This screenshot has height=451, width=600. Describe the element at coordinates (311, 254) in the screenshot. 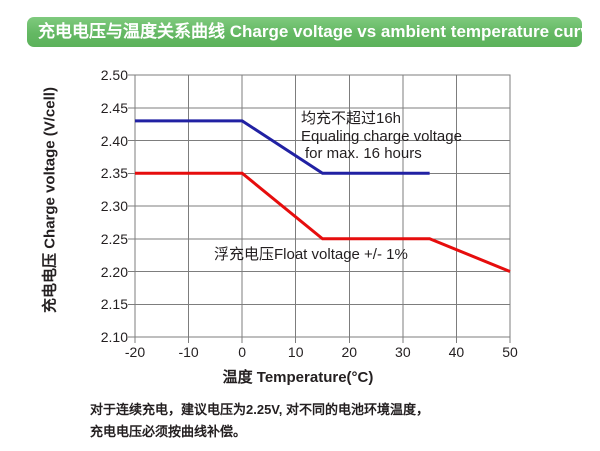

I see `float-annotation: 浮充电压Float voltage +/- 1%` at that location.